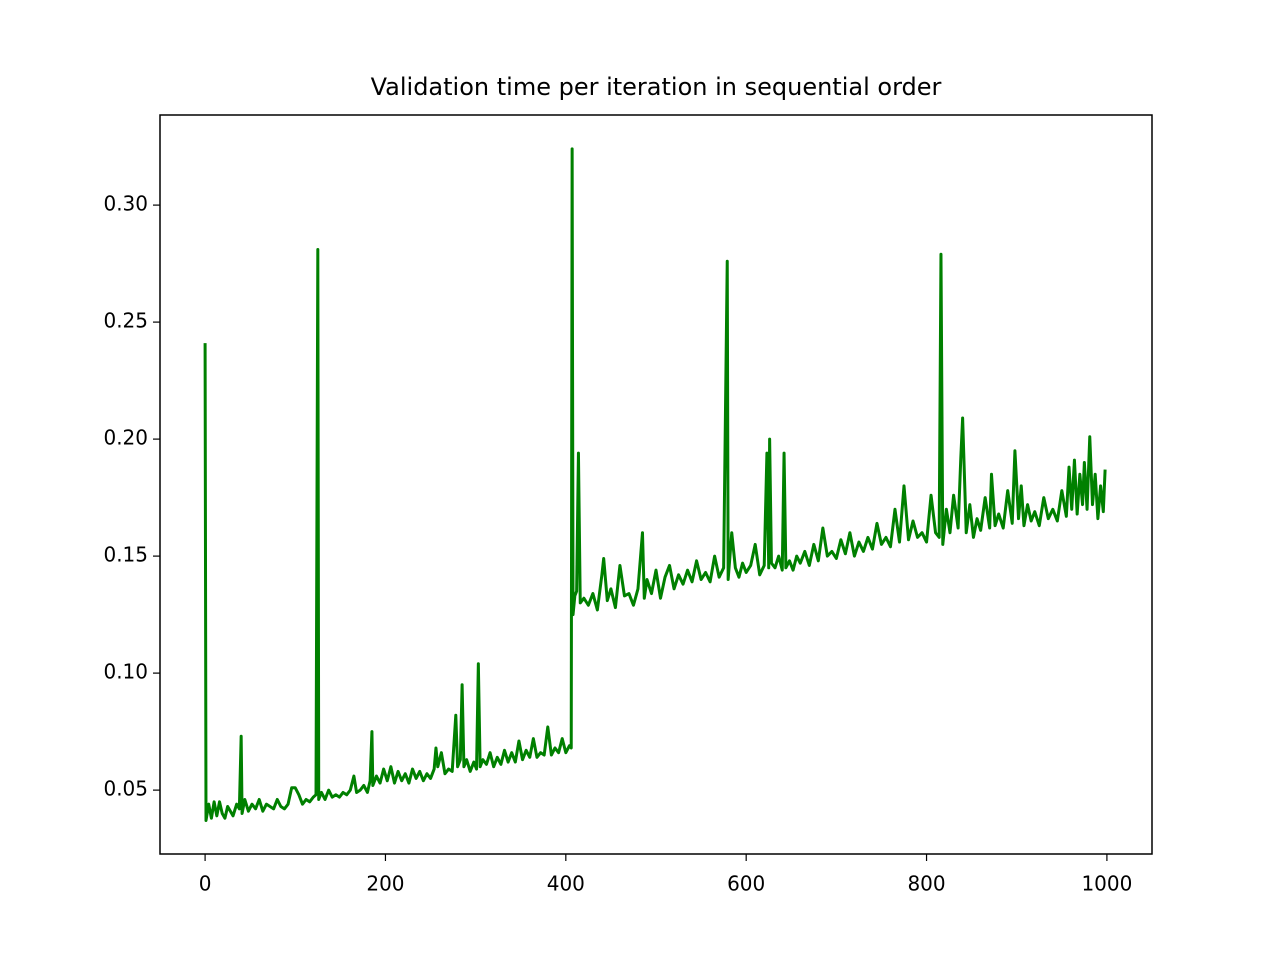 This screenshot has height=960, width=1280. I want to click on y-tick-label: 0.20, so click(125, 438).